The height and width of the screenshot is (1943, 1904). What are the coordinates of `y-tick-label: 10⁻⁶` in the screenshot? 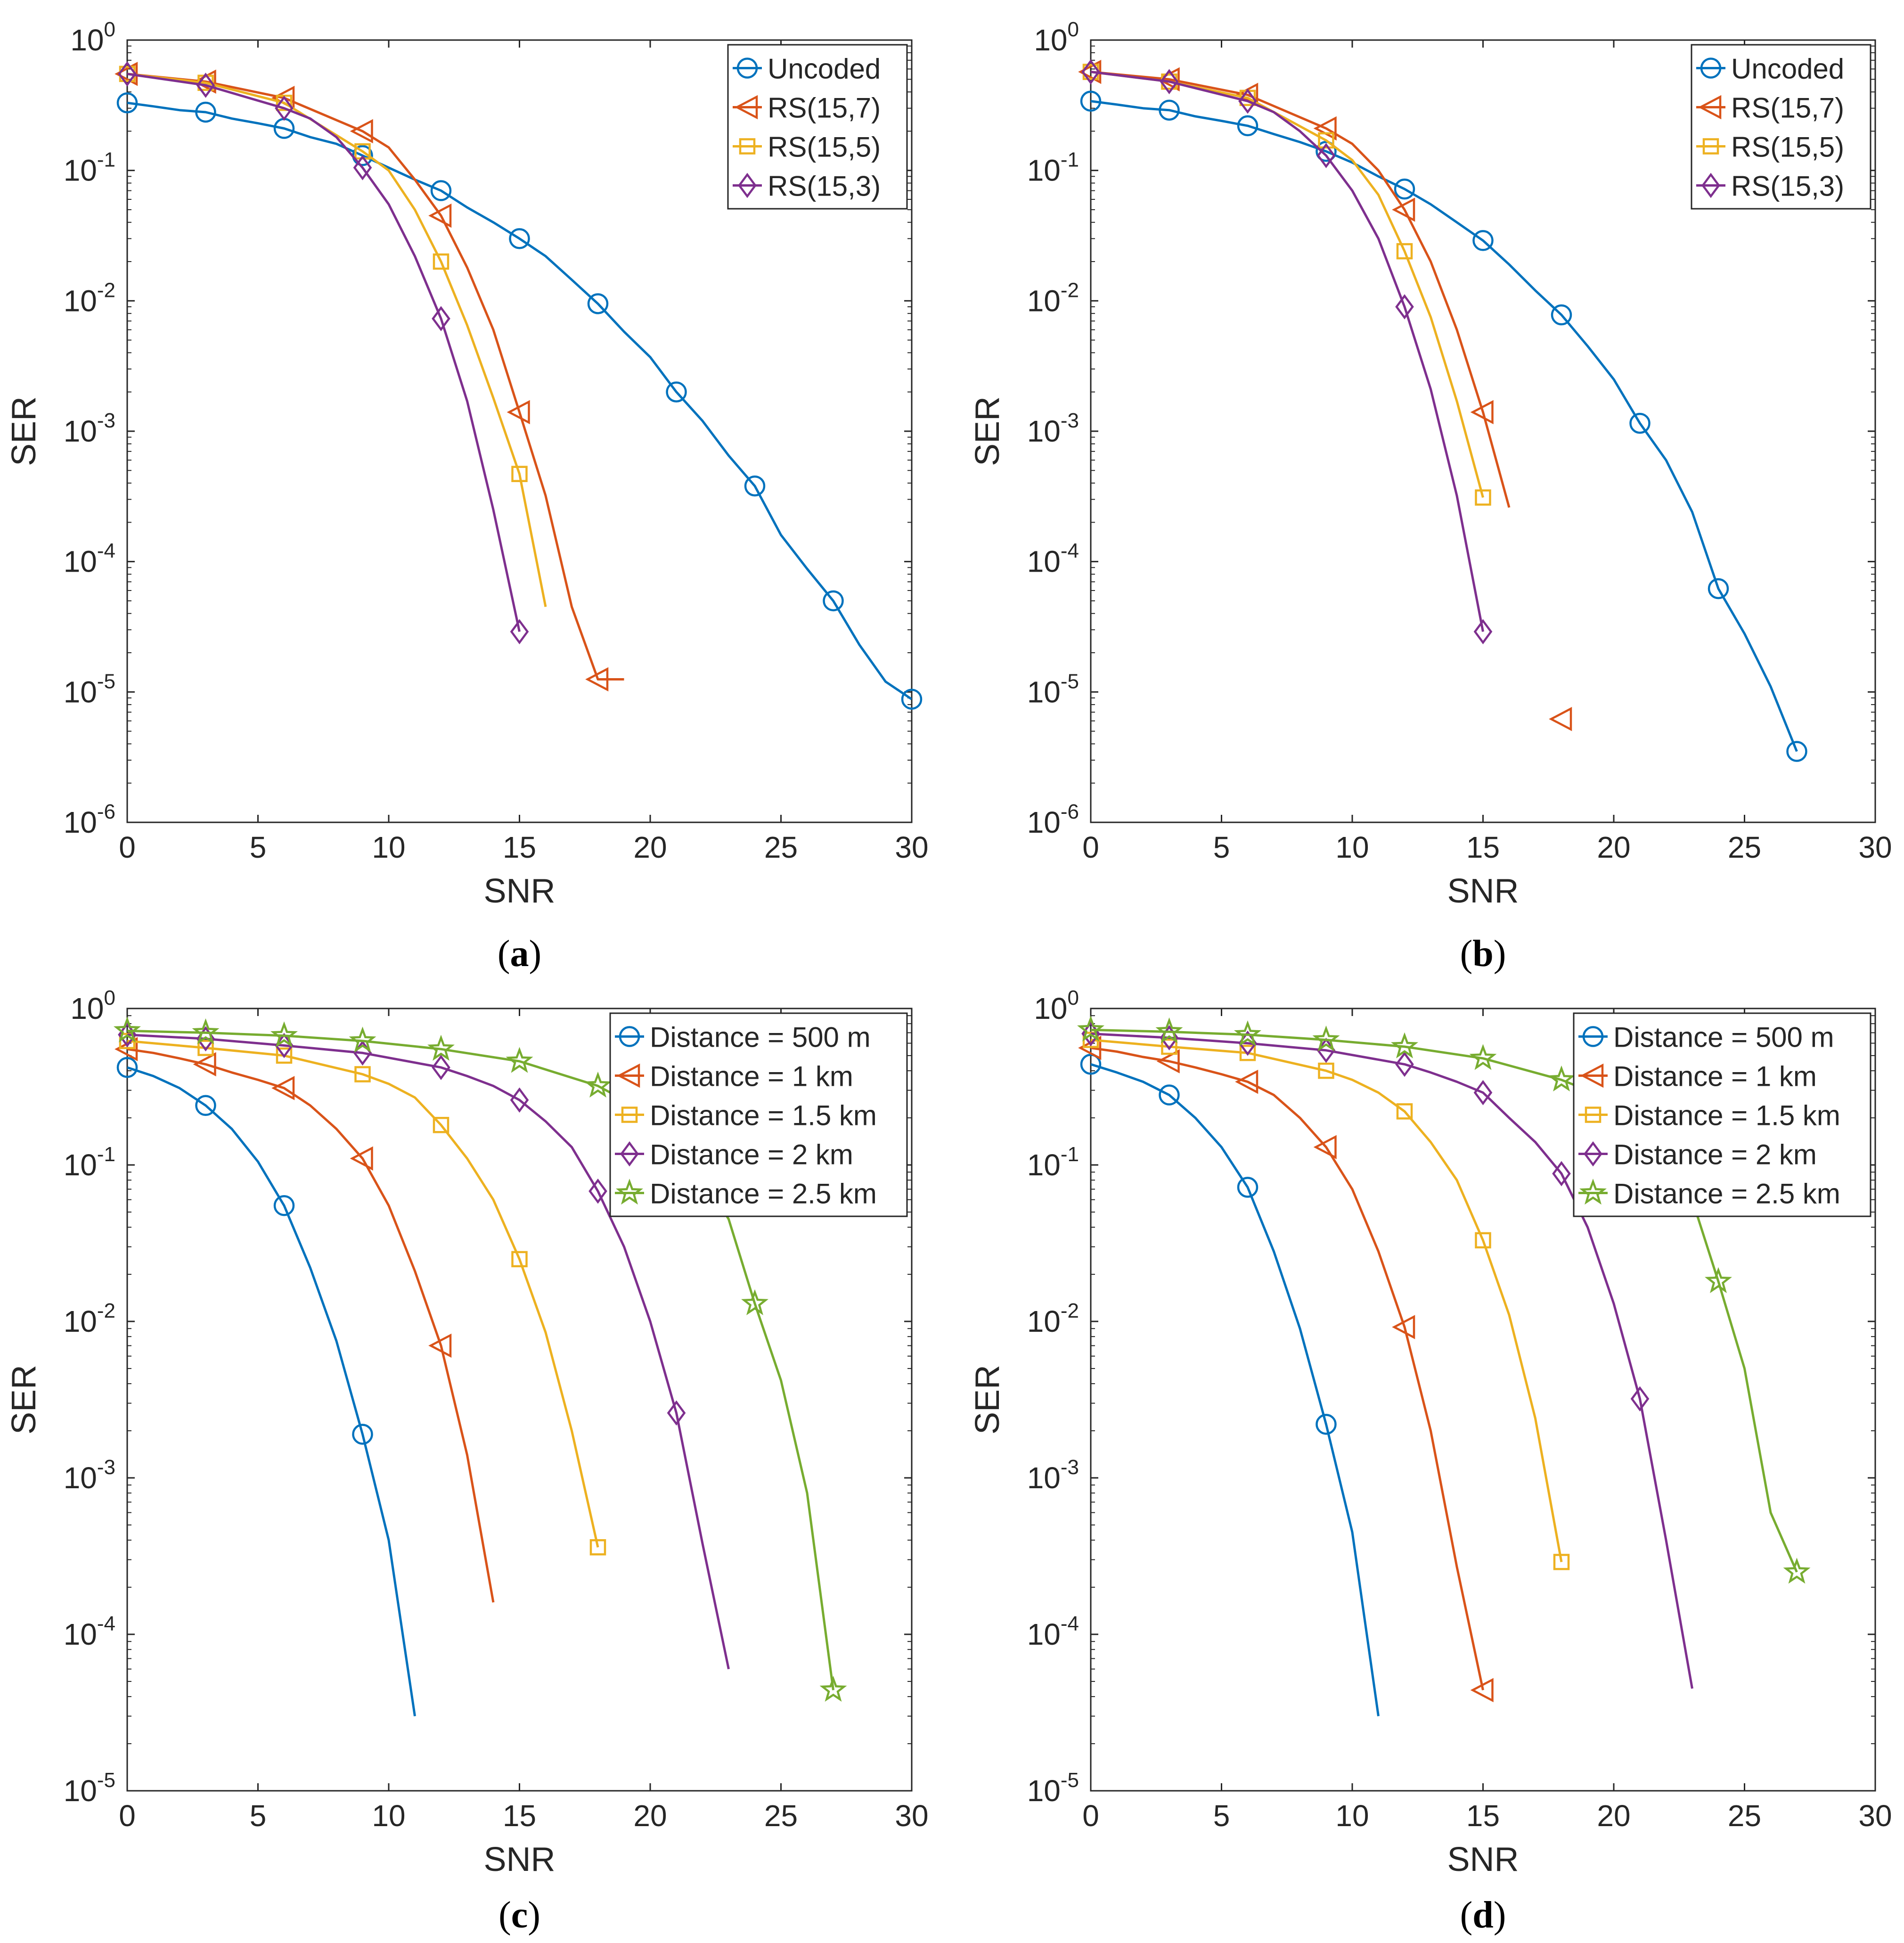 It's located at (89, 819).